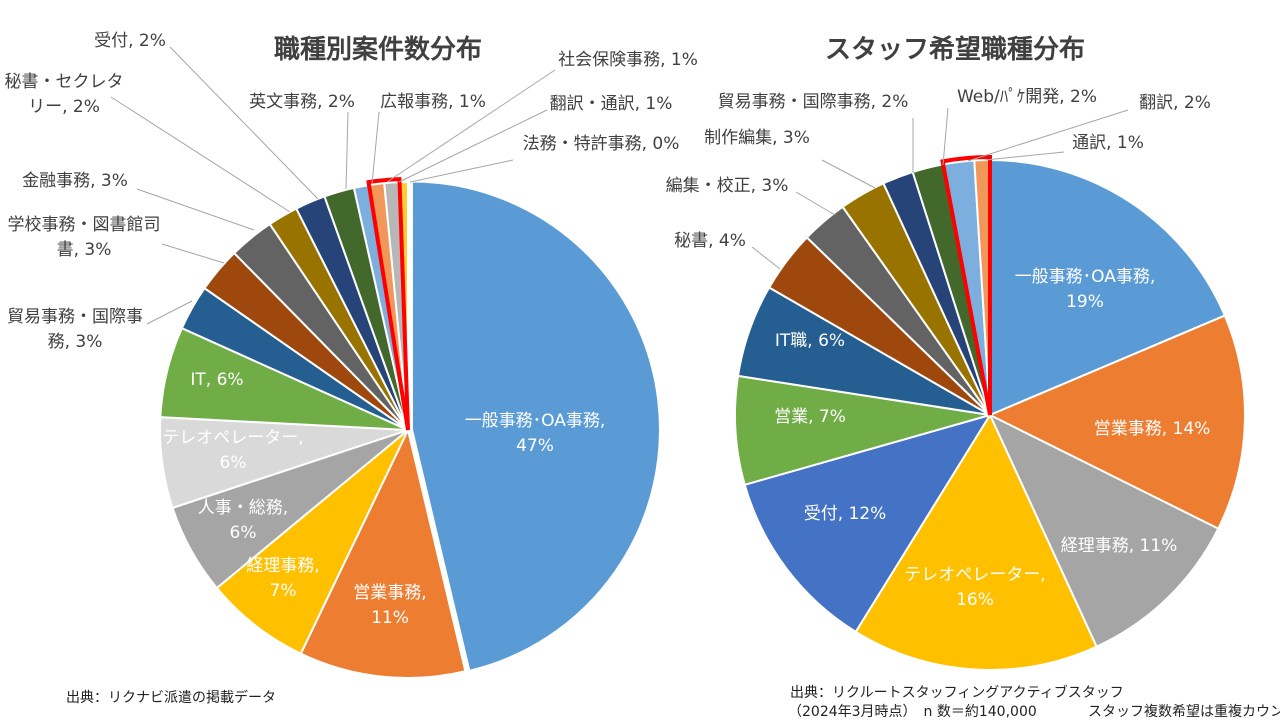 This screenshot has height=721, width=1280. What do you see at coordinates (171, 698) in the screenshot?
I see `source-note-left: 出典：リクナビ派遣の掲載データ` at bounding box center [171, 698].